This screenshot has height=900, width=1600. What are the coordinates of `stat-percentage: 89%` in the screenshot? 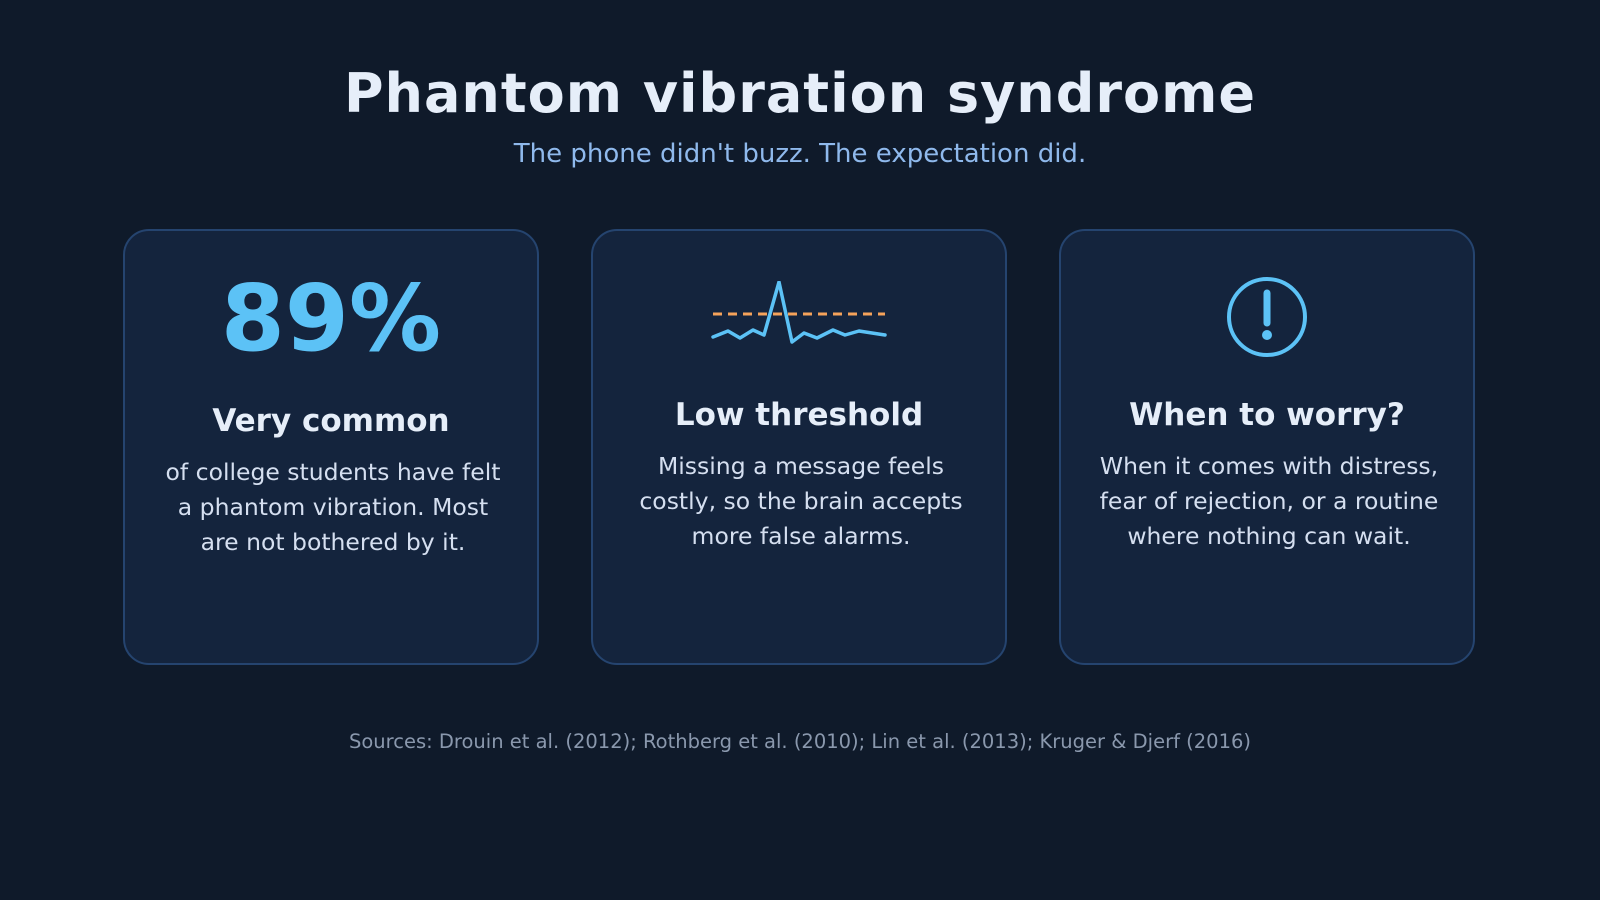 It's located at (331, 318).